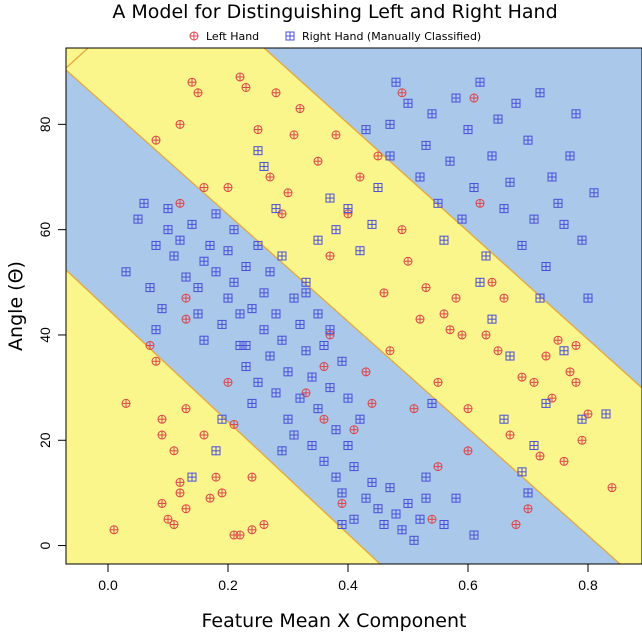  What do you see at coordinates (77, 58) in the screenshot?
I see `boundary-line` at bounding box center [77, 58].